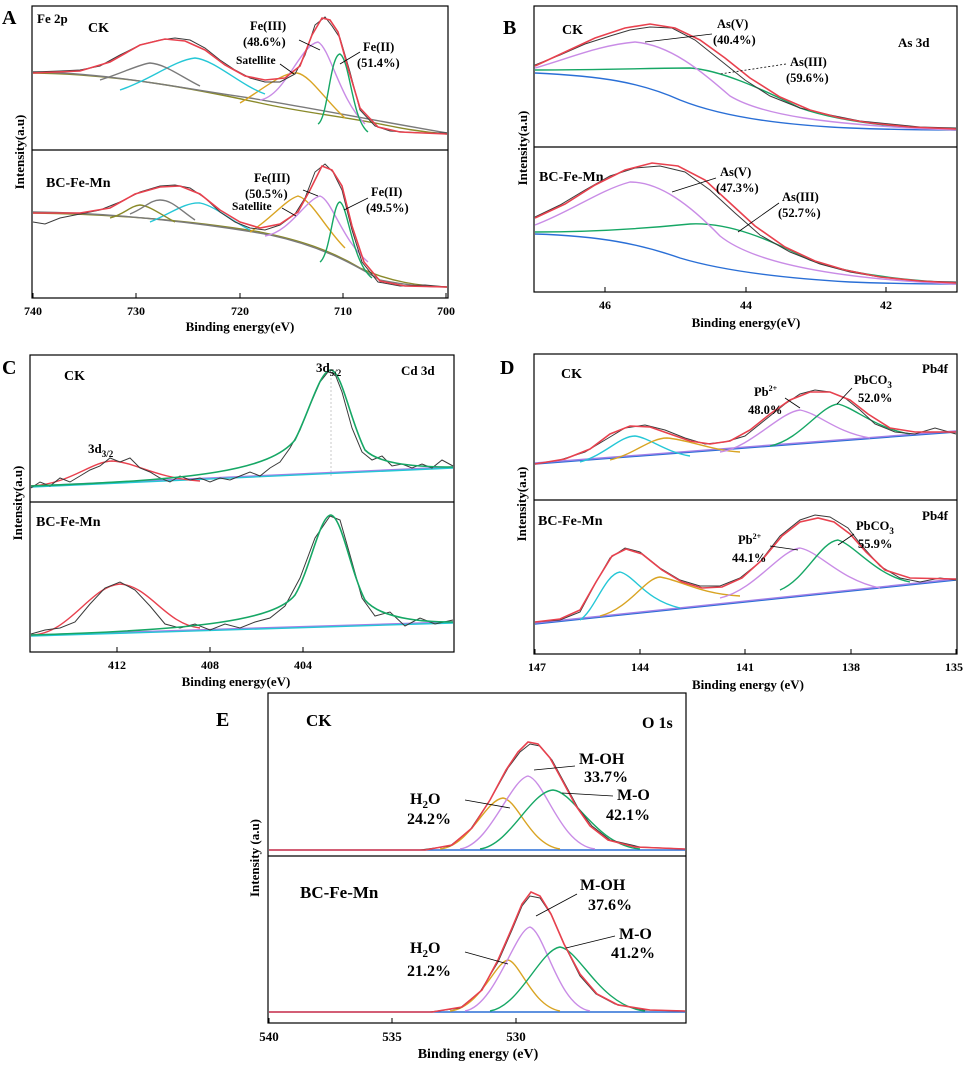 This screenshot has width=969, height=1065. Describe the element at coordinates (734, 40) in the screenshot. I see `panel-b-top-as5-pct: (40.4%)` at that location.